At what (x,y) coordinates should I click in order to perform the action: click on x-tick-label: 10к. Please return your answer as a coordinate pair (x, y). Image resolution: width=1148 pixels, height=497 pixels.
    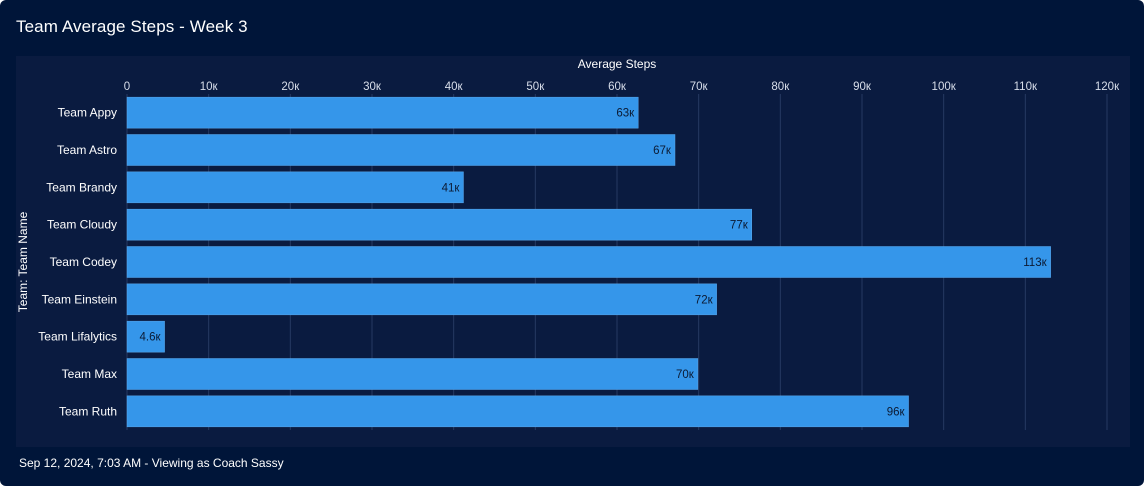
    Looking at the image, I should click on (209, 87).